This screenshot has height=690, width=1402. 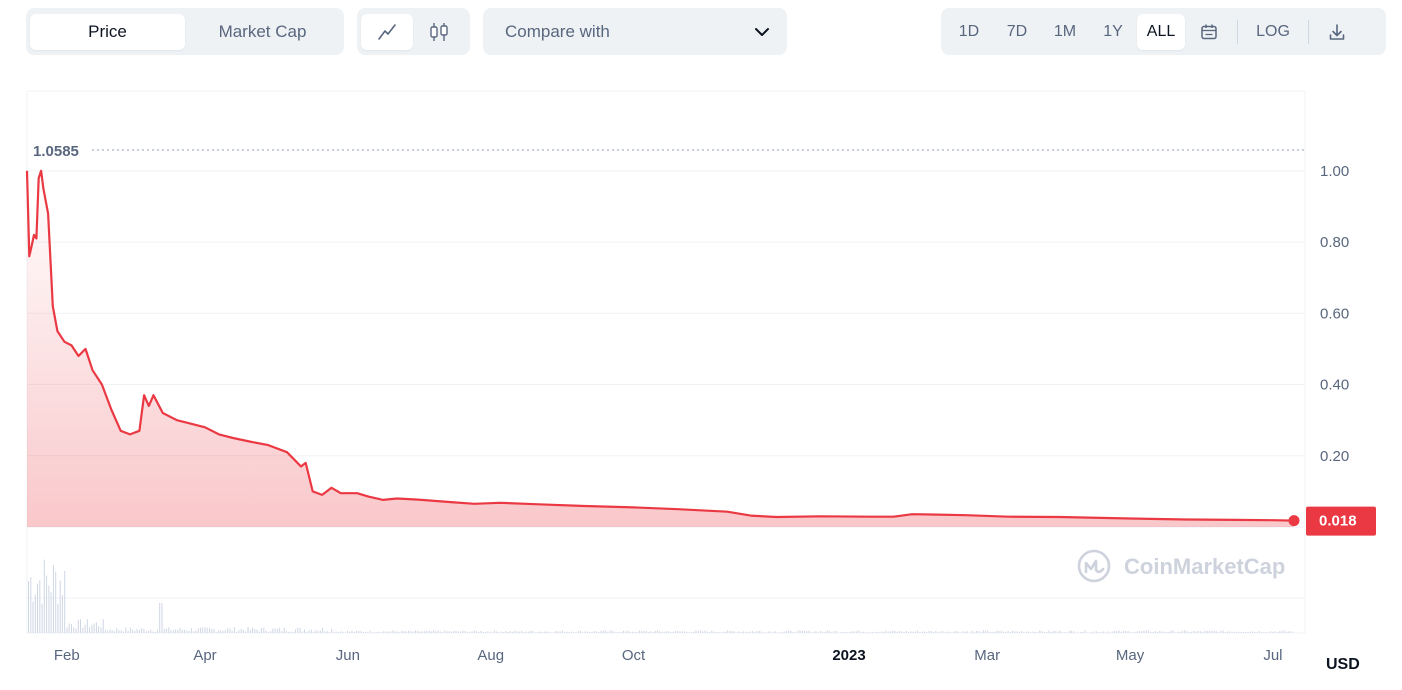 What do you see at coordinates (1130, 655) in the screenshot?
I see `x-tick-label: May` at bounding box center [1130, 655].